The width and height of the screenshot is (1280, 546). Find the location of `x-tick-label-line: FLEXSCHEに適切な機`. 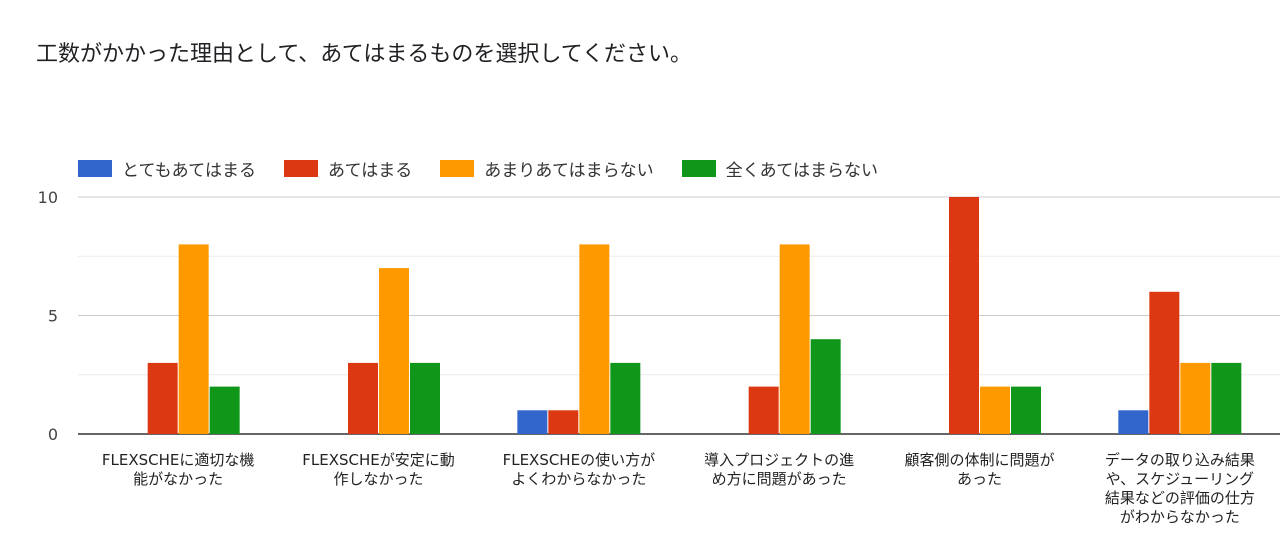

x-tick-label-line: FLEXSCHEに適切な機 is located at coordinates (178, 460).